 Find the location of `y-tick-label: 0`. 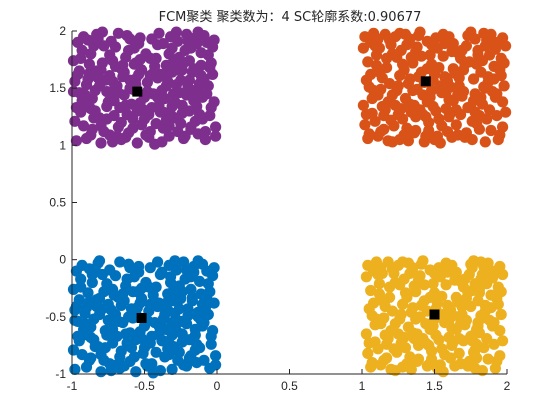

y-tick-label: 0 is located at coordinates (62, 260).